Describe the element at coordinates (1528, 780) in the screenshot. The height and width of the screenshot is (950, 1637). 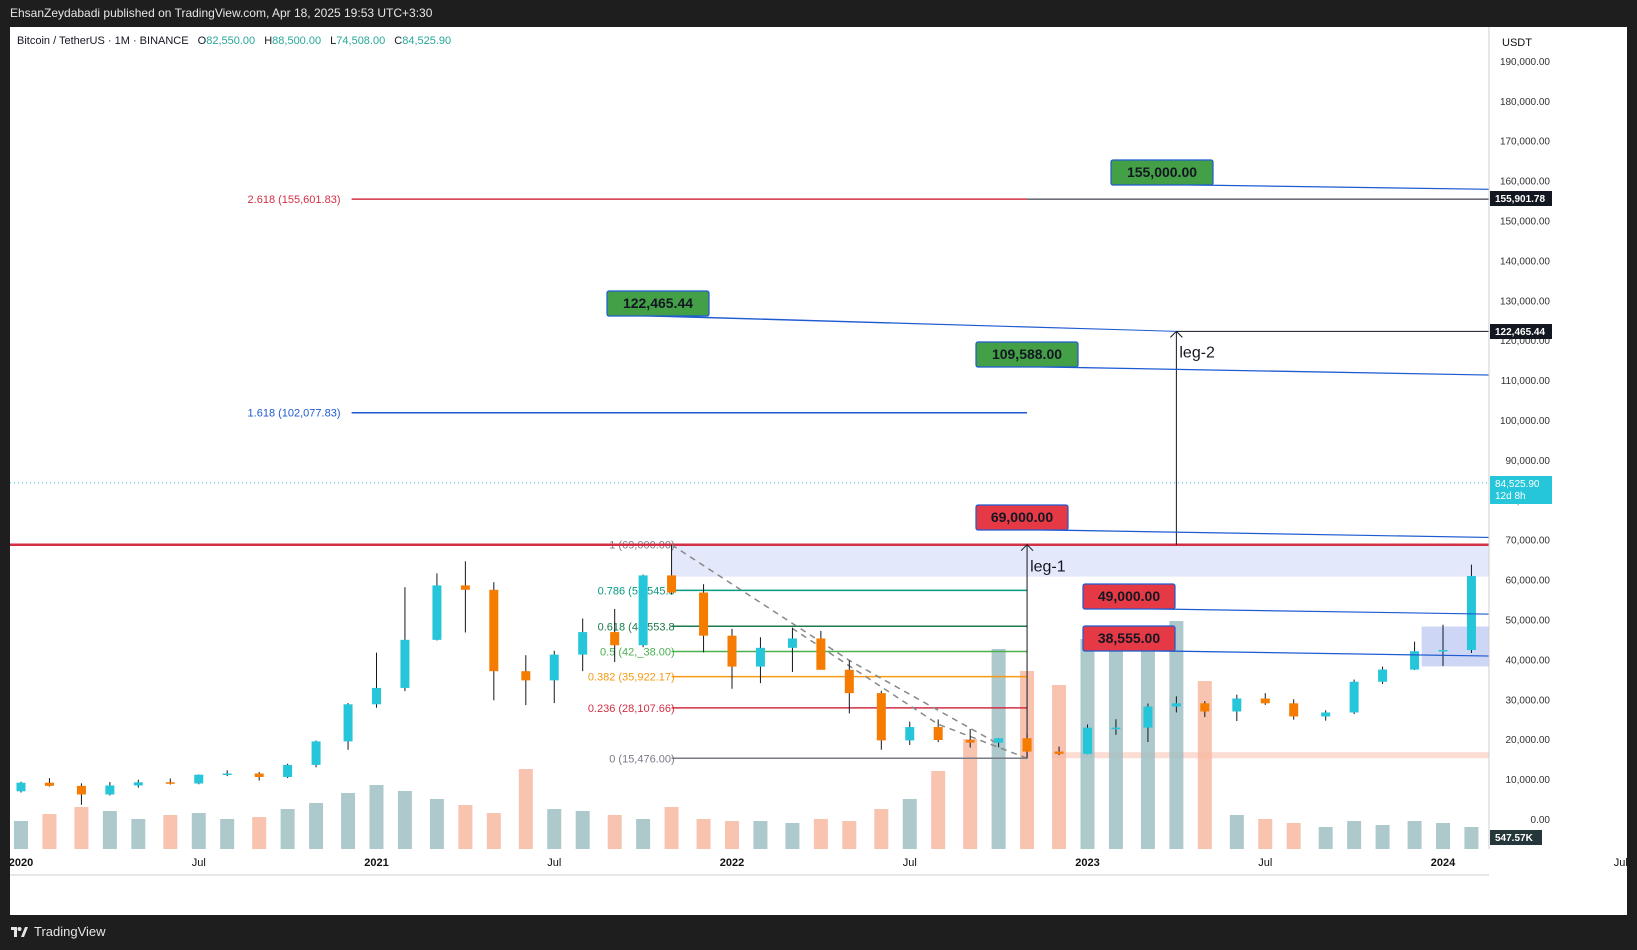
I see `price-tick-label: 10,000.00` at that location.